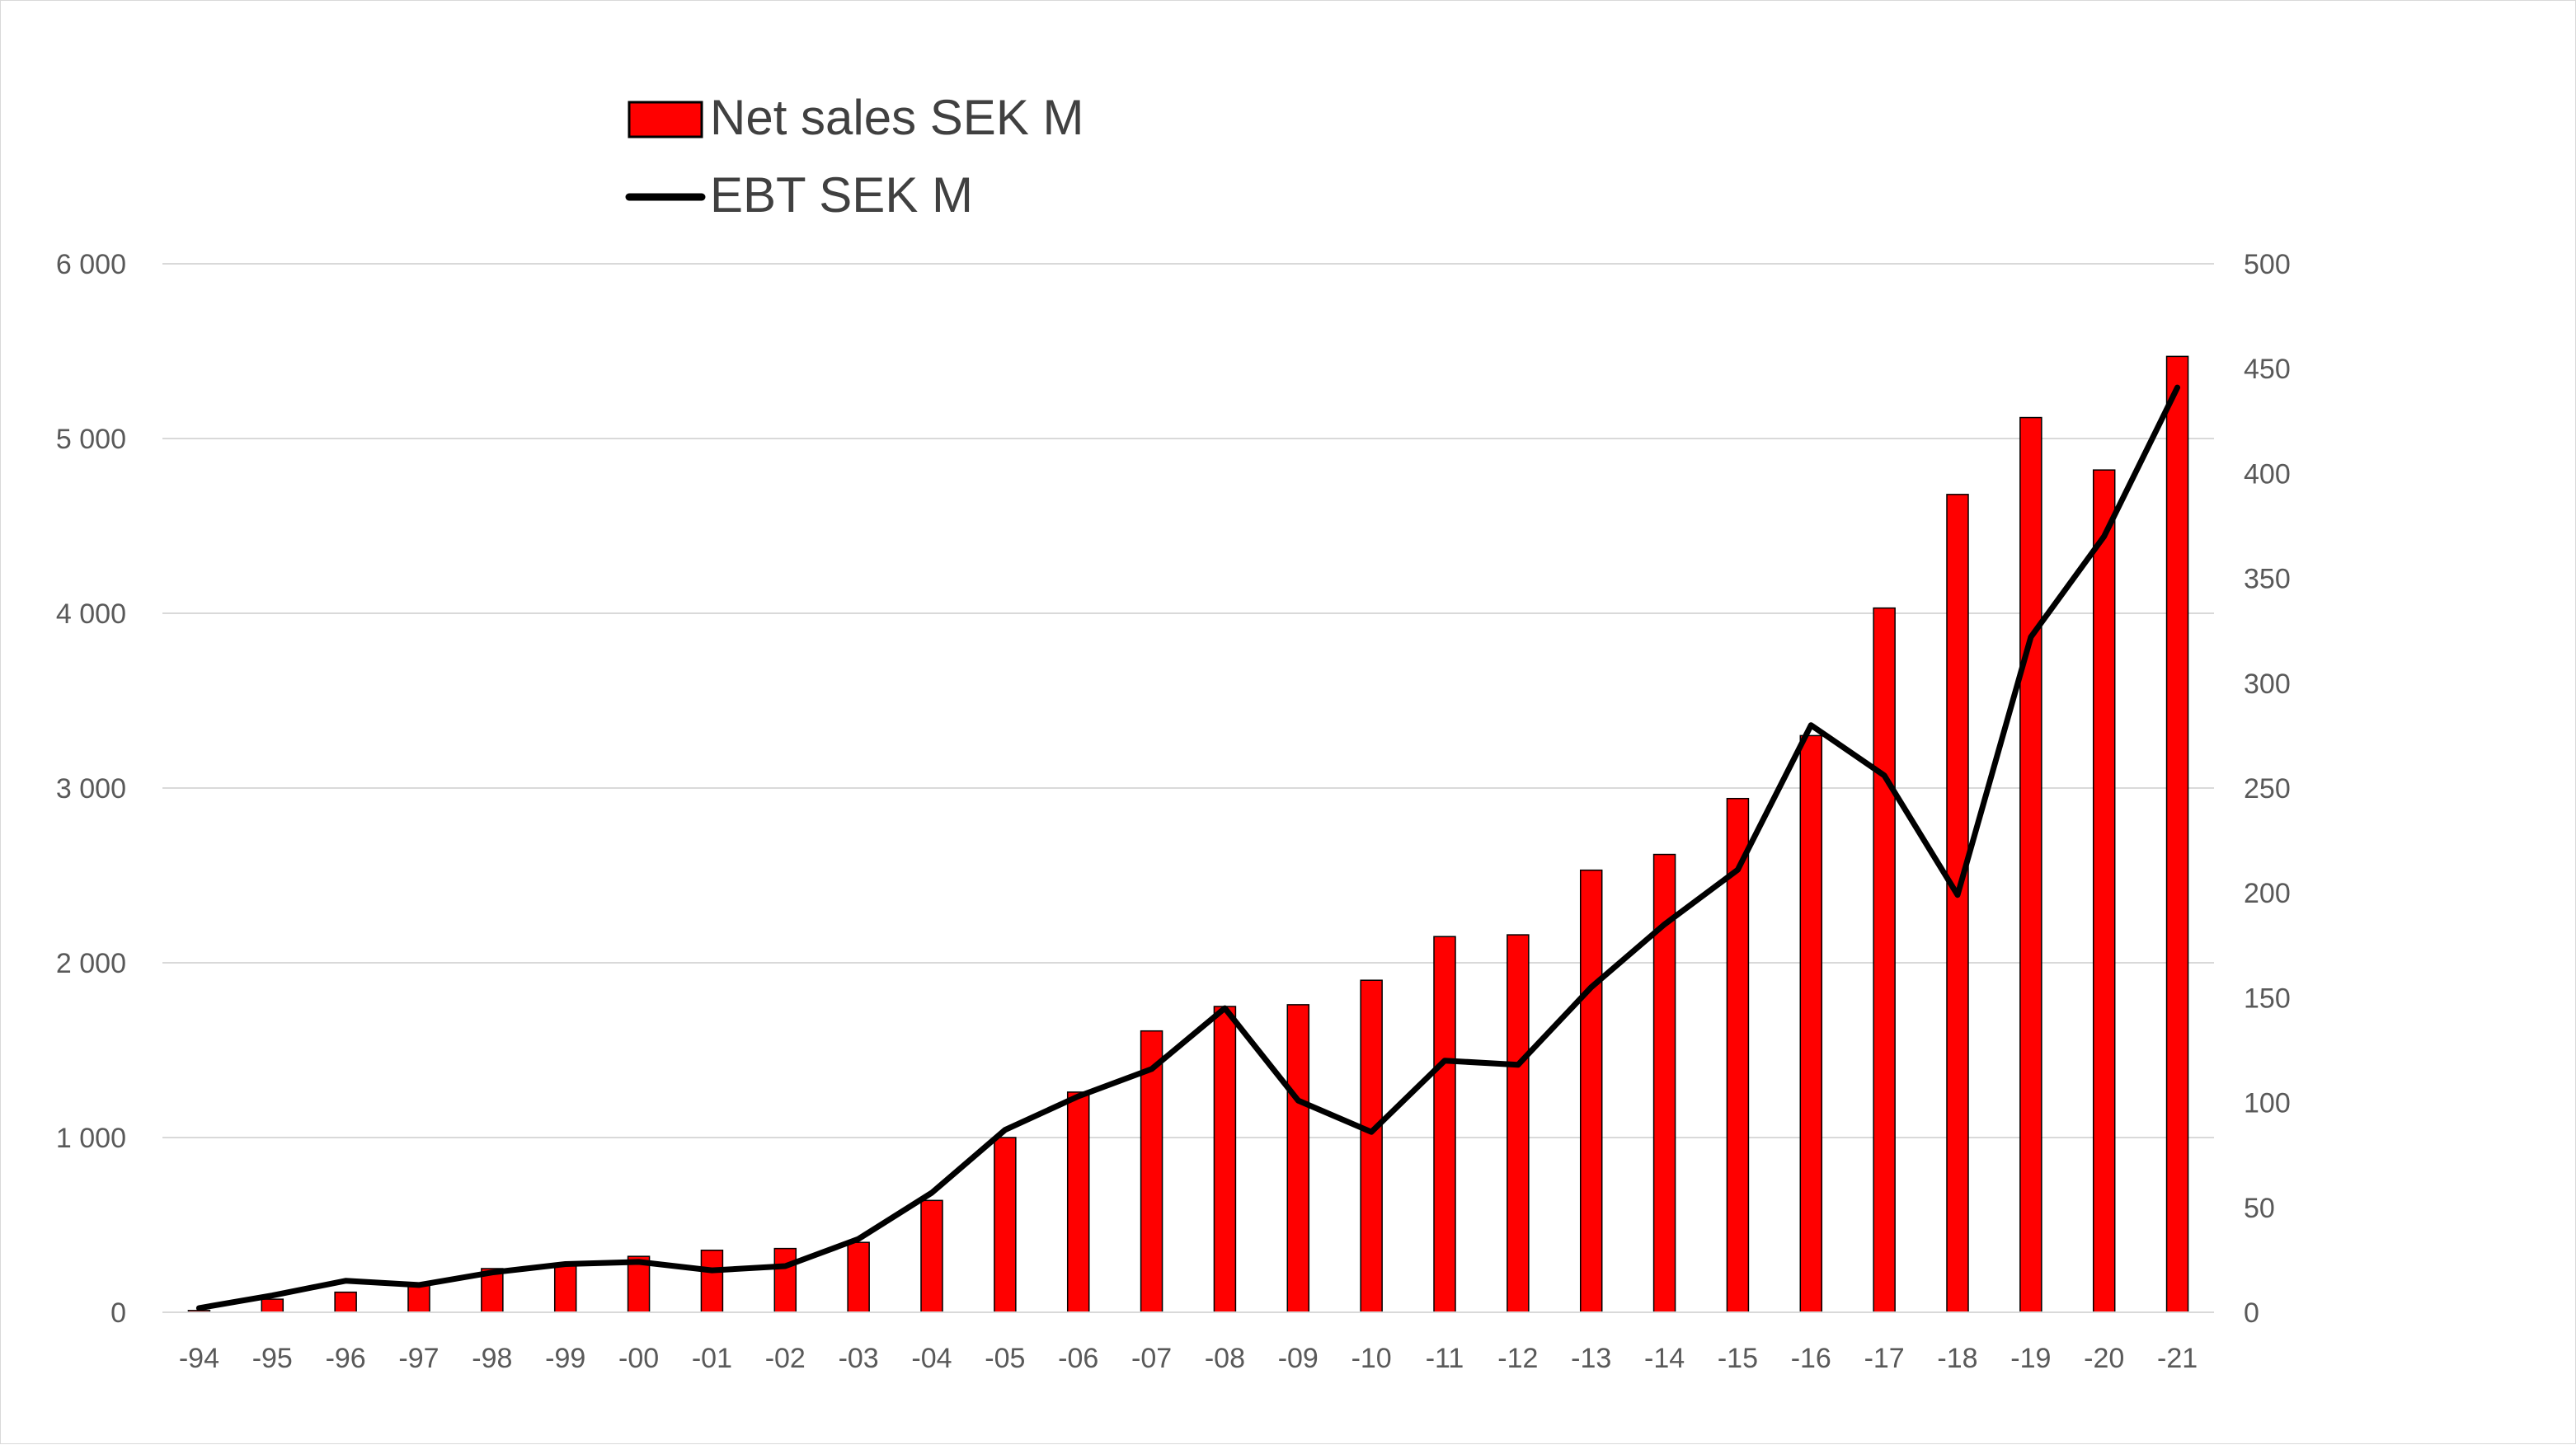 This screenshot has width=2576, height=1445. I want to click on x-tick-label: -97, so click(418, 1358).